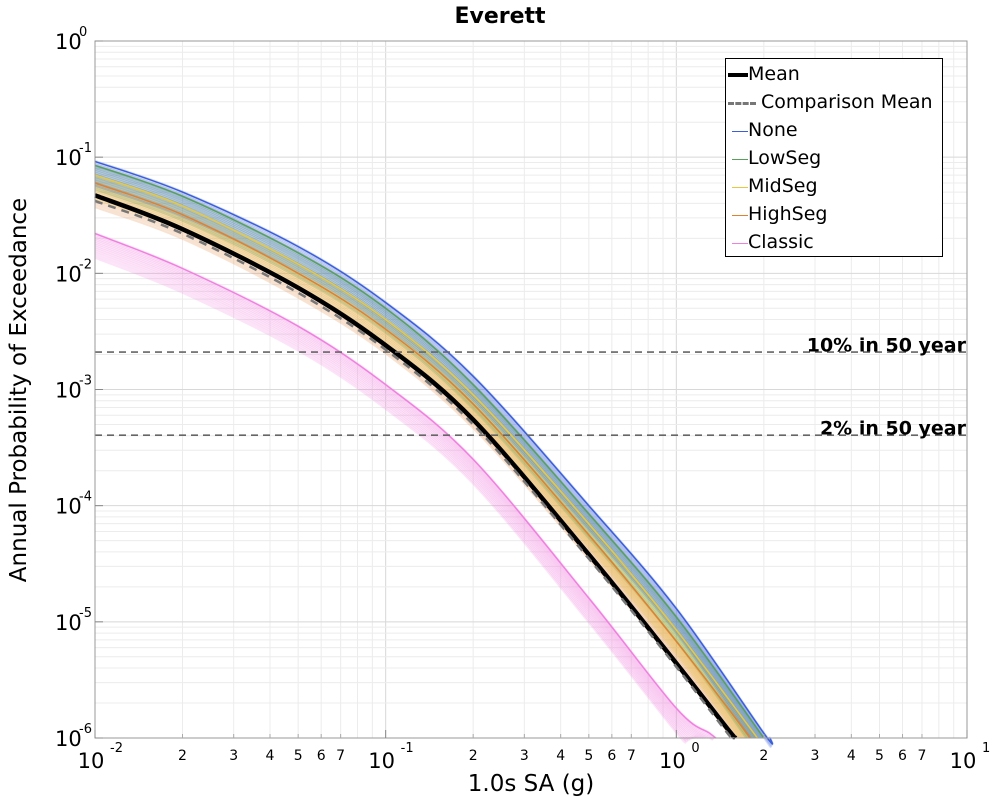 The width and height of the screenshot is (1000, 800). Describe the element at coordinates (85, 613) in the screenshot. I see `y-tick-exponent: -5` at that location.